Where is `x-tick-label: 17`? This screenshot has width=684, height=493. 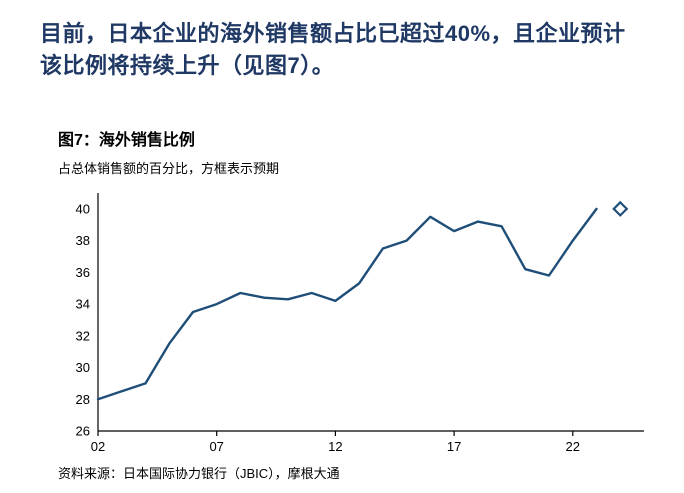 x-tick-label: 17 is located at coordinates (454, 446).